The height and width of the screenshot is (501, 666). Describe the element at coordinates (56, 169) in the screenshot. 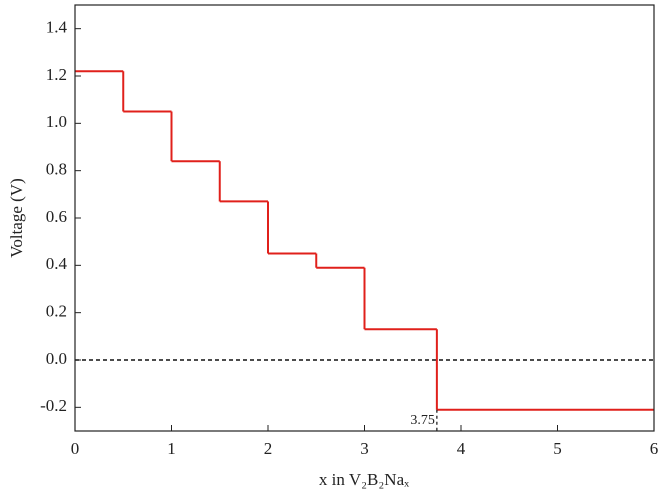

I see `y-tick-label: 0.8` at that location.